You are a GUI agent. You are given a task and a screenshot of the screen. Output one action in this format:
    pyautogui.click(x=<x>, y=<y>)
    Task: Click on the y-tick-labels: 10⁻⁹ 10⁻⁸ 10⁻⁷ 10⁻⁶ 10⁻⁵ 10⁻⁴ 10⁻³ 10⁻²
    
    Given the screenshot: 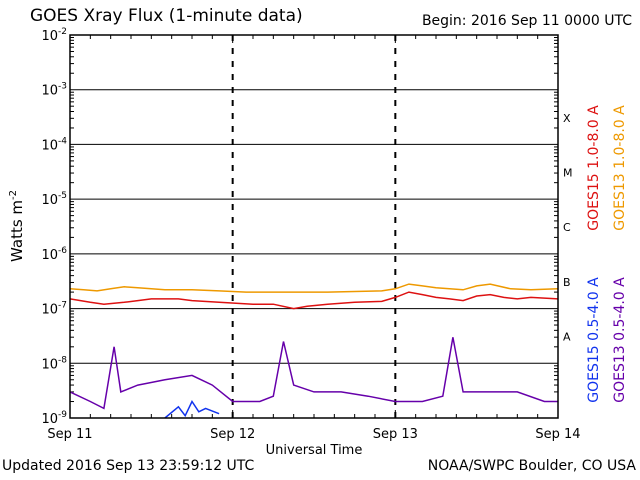 What is the action you would take?
    pyautogui.click(x=54, y=227)
    